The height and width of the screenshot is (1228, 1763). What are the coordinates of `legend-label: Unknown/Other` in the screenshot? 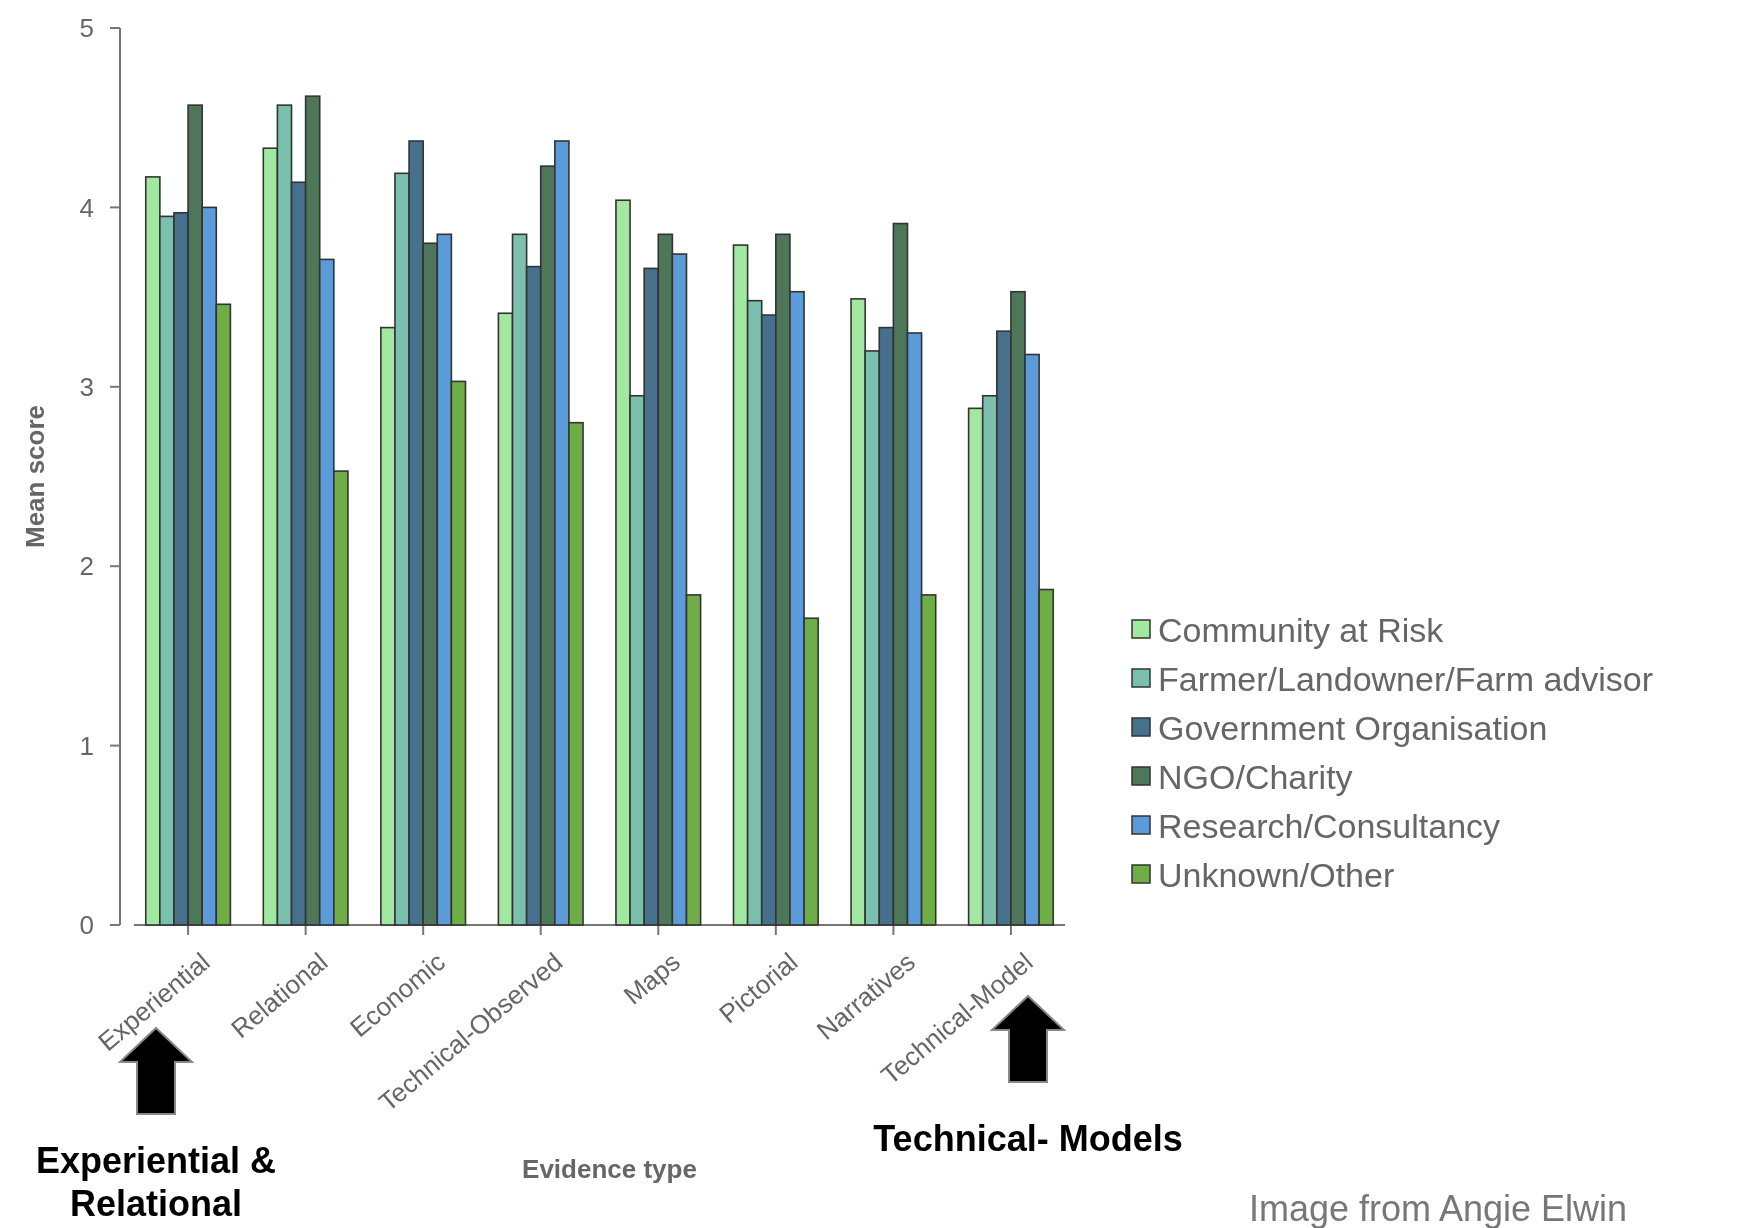 It's located at (1276, 874).